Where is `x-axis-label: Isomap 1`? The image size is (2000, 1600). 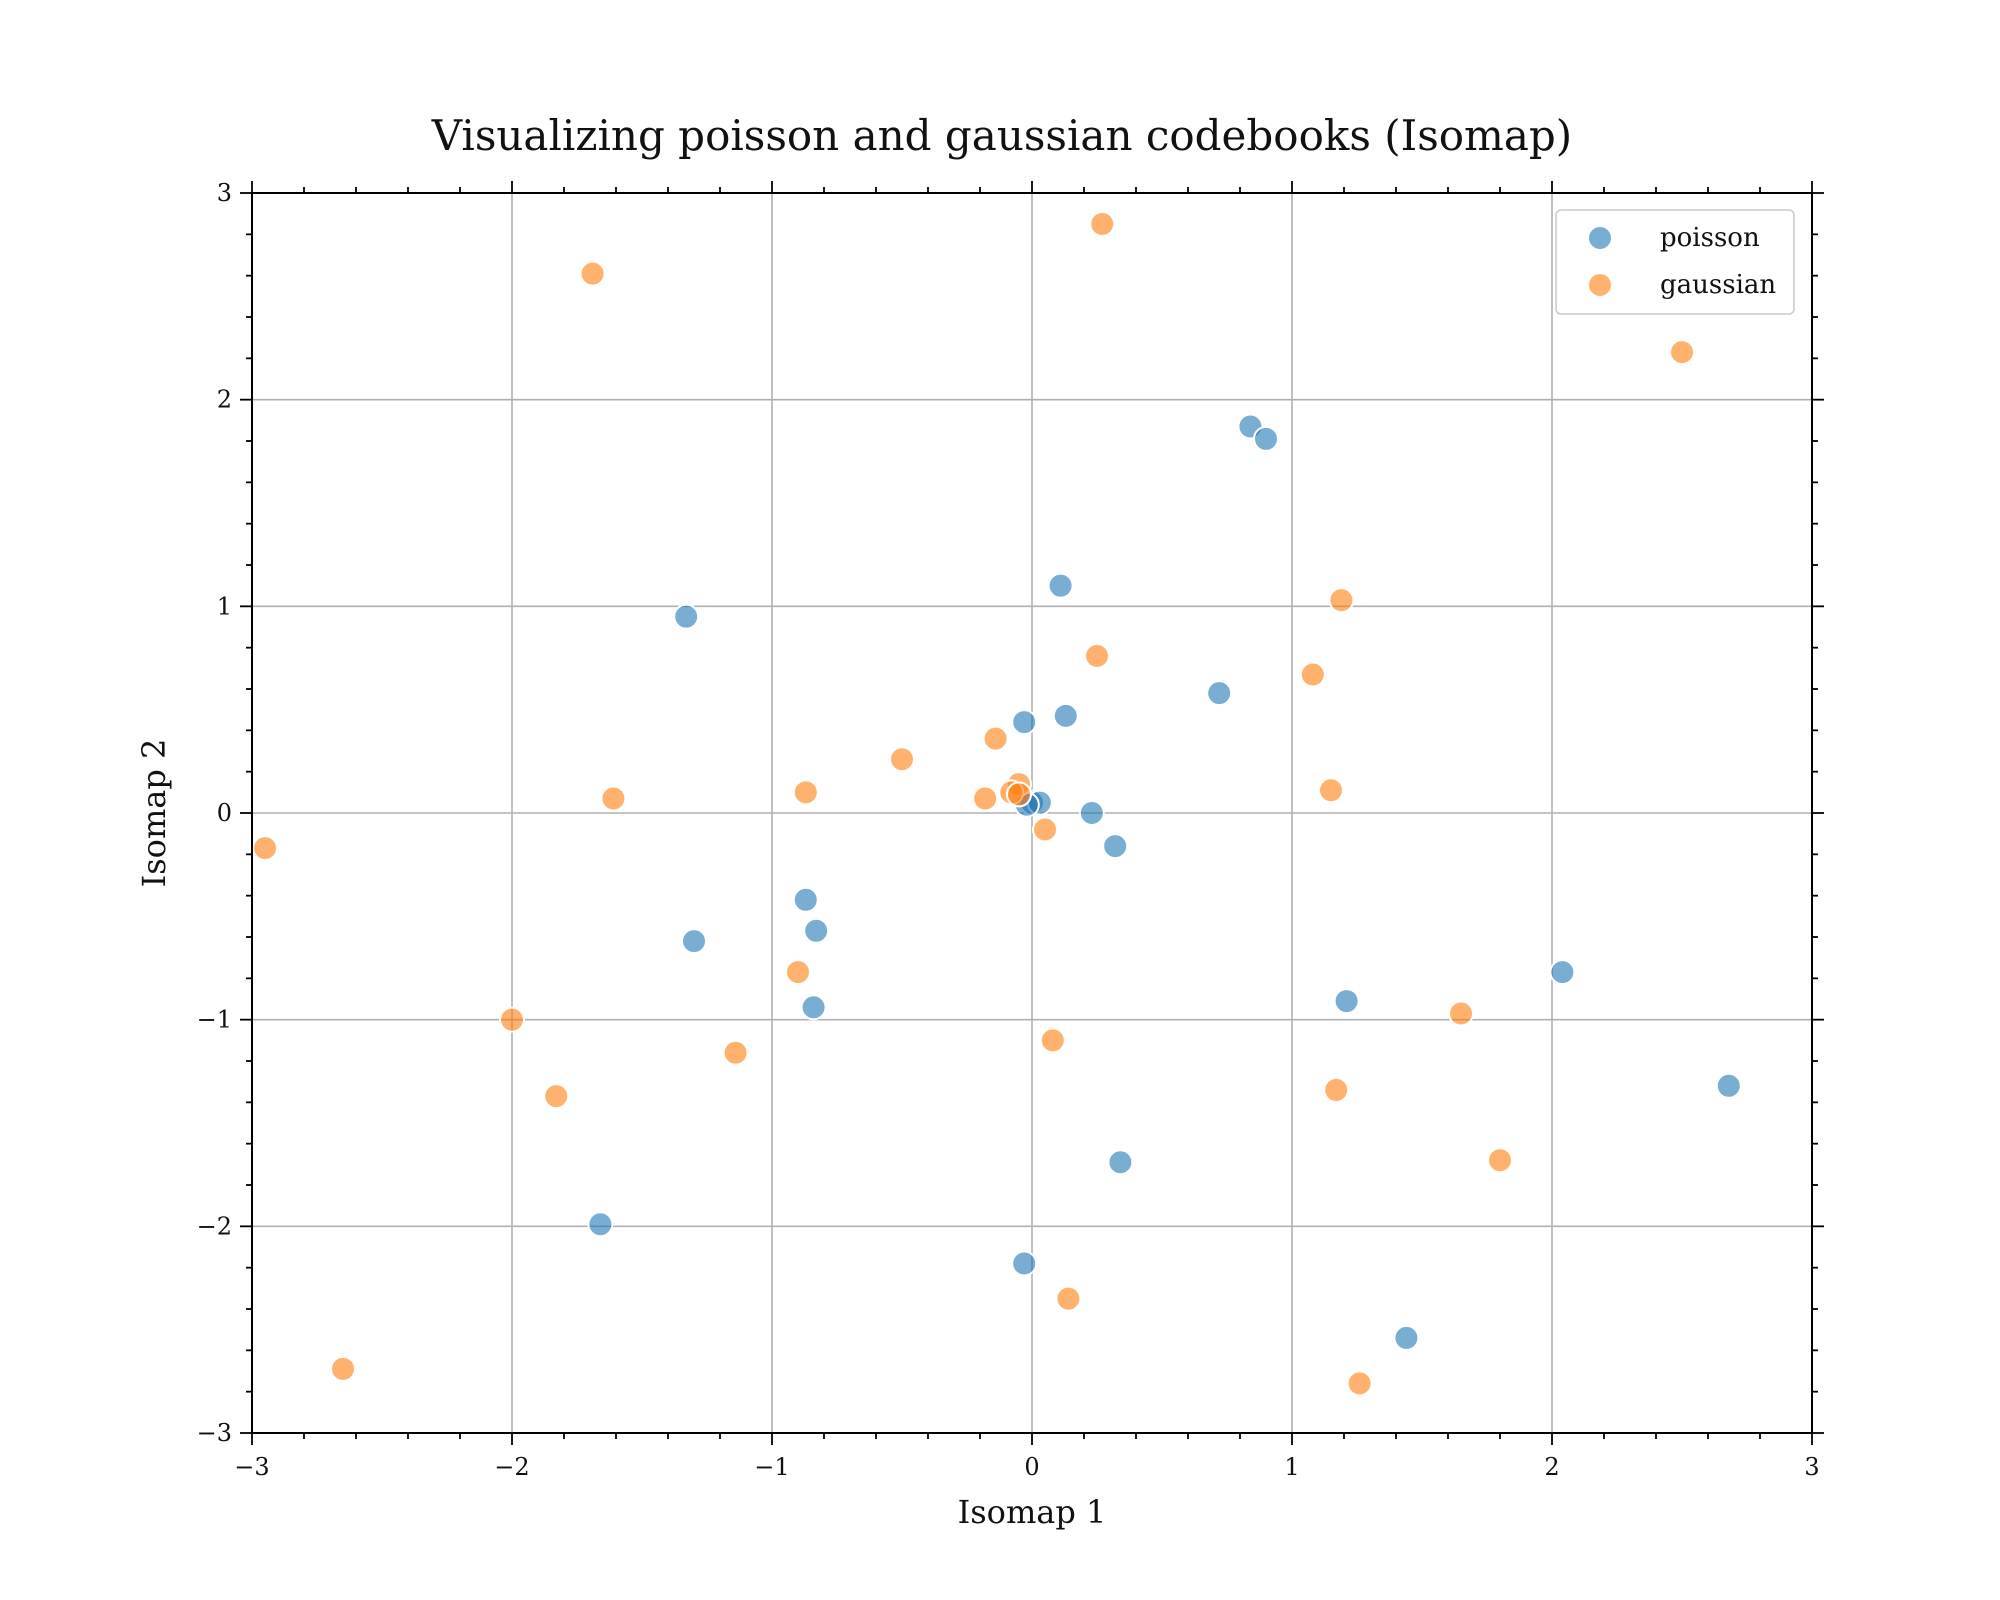 x-axis-label: Isomap 1 is located at coordinates (1032, 1512).